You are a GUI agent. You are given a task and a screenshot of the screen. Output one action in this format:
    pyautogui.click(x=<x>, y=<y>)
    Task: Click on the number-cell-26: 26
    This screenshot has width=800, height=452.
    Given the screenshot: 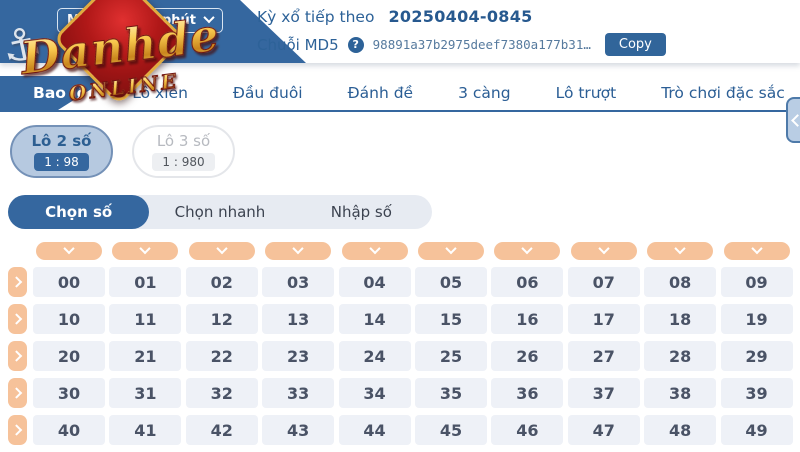 What is the action you would take?
    pyautogui.click(x=527, y=356)
    